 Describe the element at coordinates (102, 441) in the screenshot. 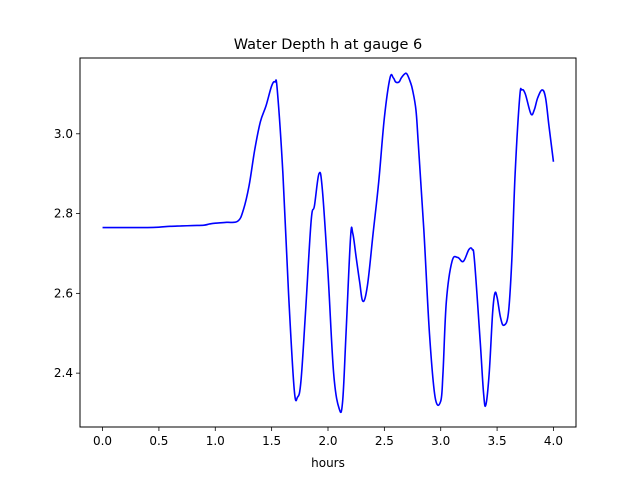

I see `x-tick-label: 0.0` at that location.